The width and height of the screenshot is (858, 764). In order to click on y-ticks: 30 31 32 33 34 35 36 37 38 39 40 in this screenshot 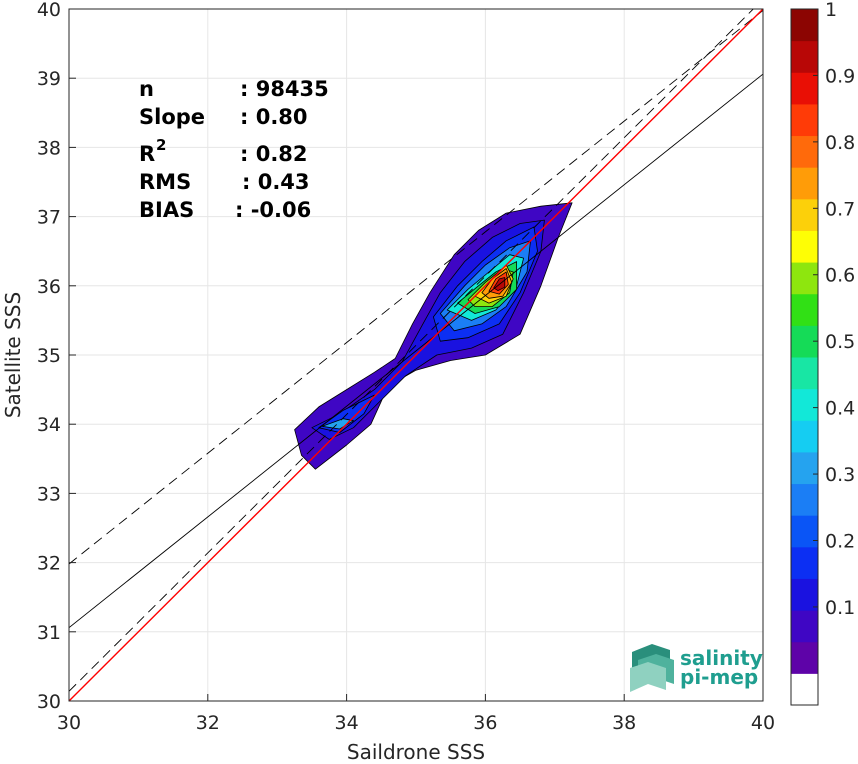, I will do `click(56, 356)`.